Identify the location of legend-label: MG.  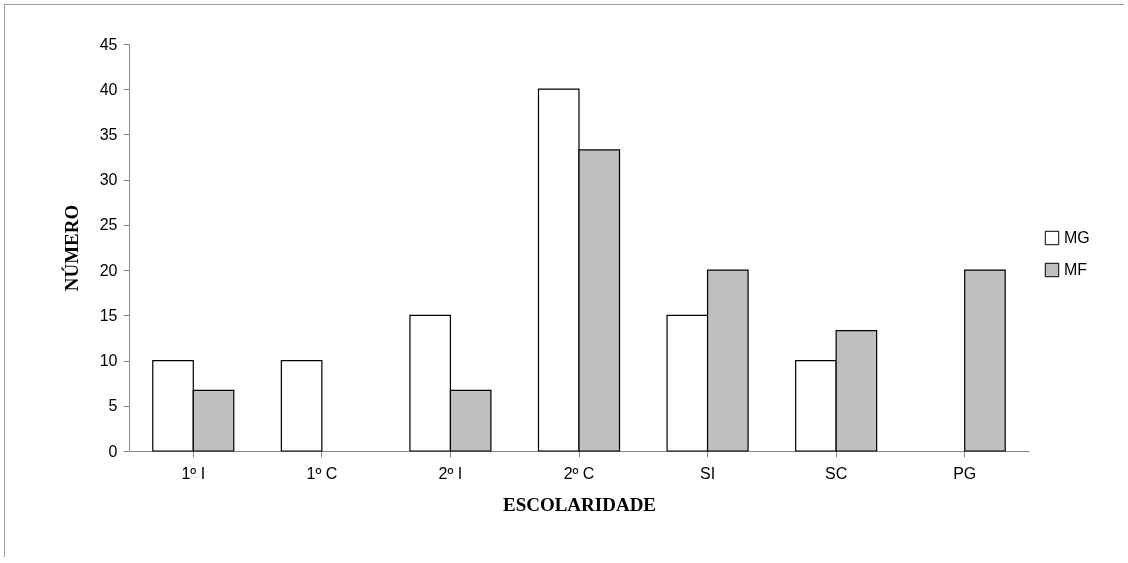
(1077, 237).